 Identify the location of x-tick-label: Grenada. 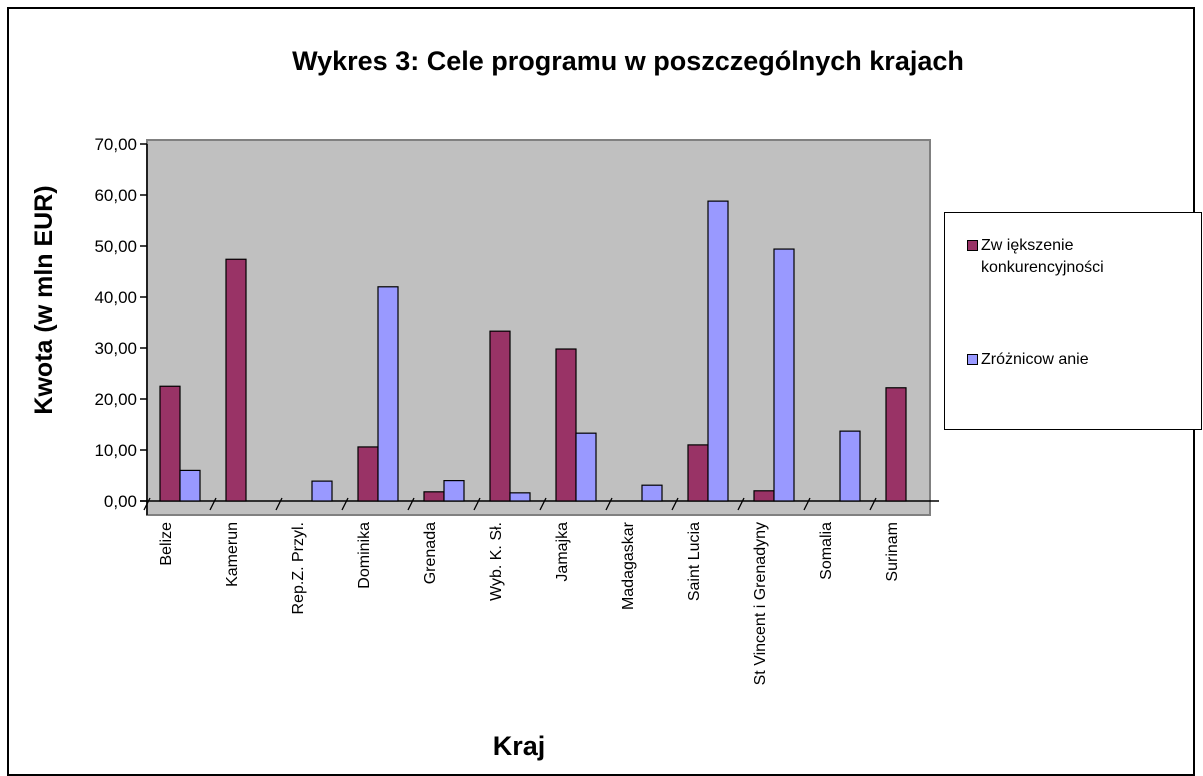
(430, 553).